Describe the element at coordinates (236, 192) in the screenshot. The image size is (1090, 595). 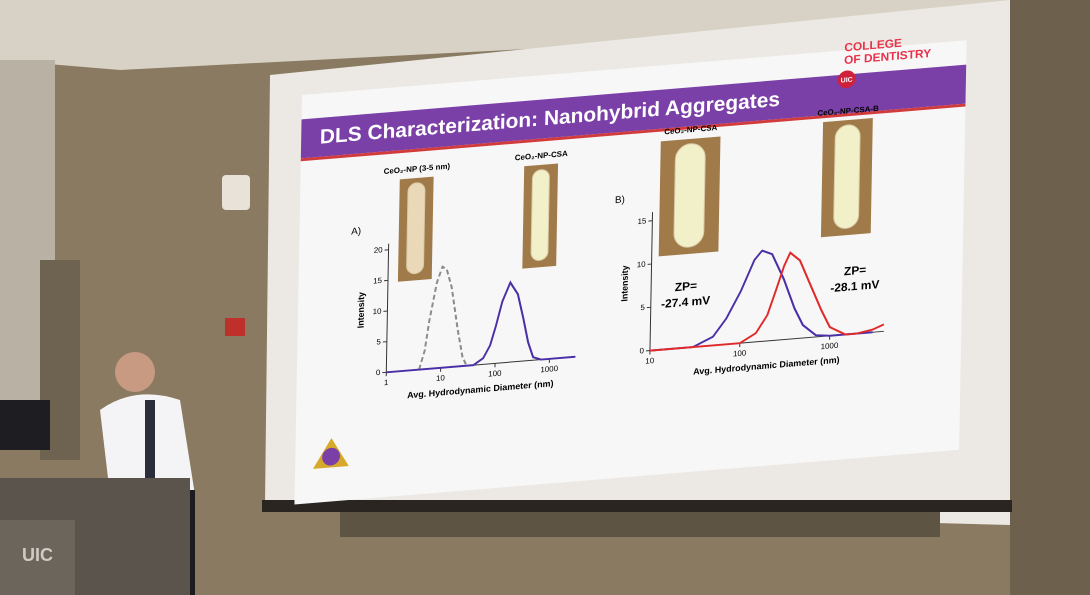
I see `thermostat` at that location.